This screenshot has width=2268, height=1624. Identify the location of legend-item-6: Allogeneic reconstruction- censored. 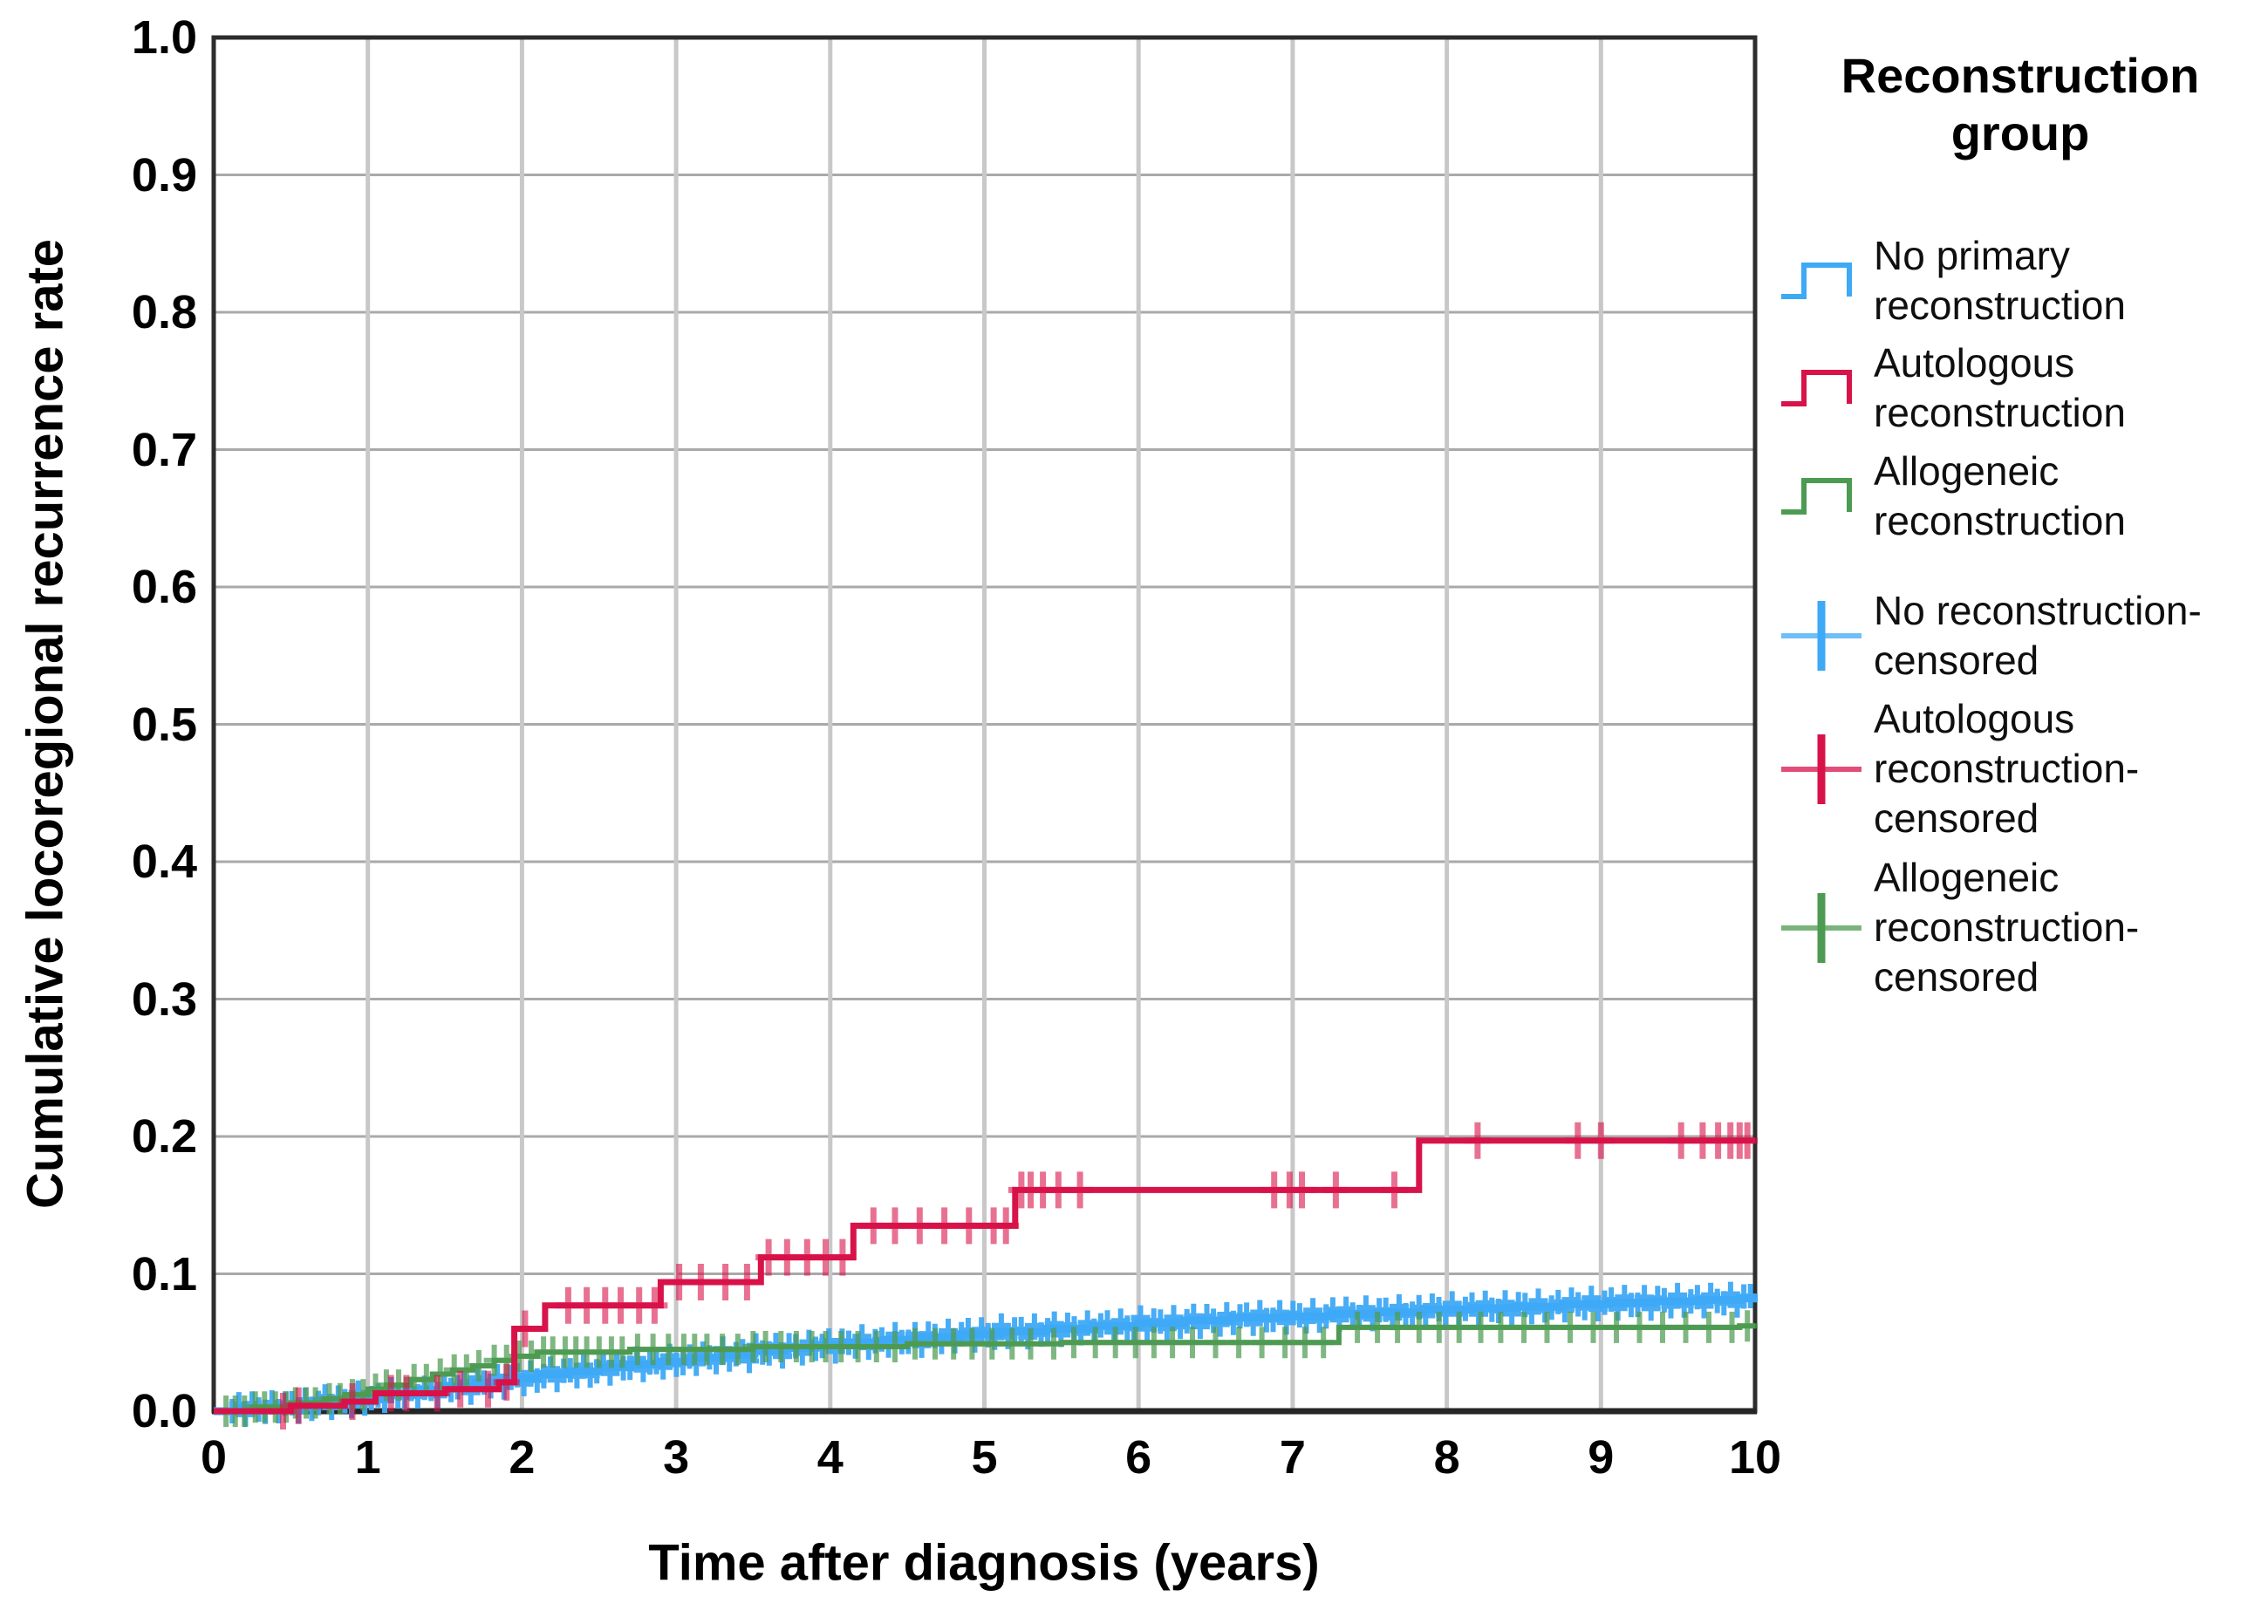
(1959, 928).